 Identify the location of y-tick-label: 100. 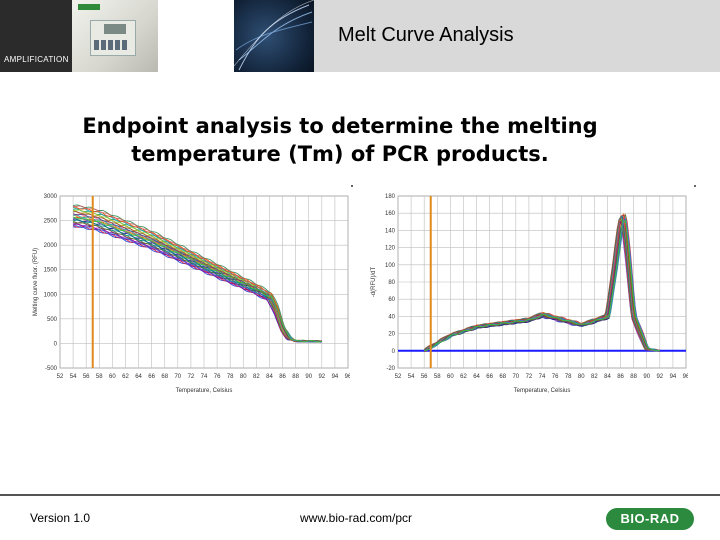
(390, 266).